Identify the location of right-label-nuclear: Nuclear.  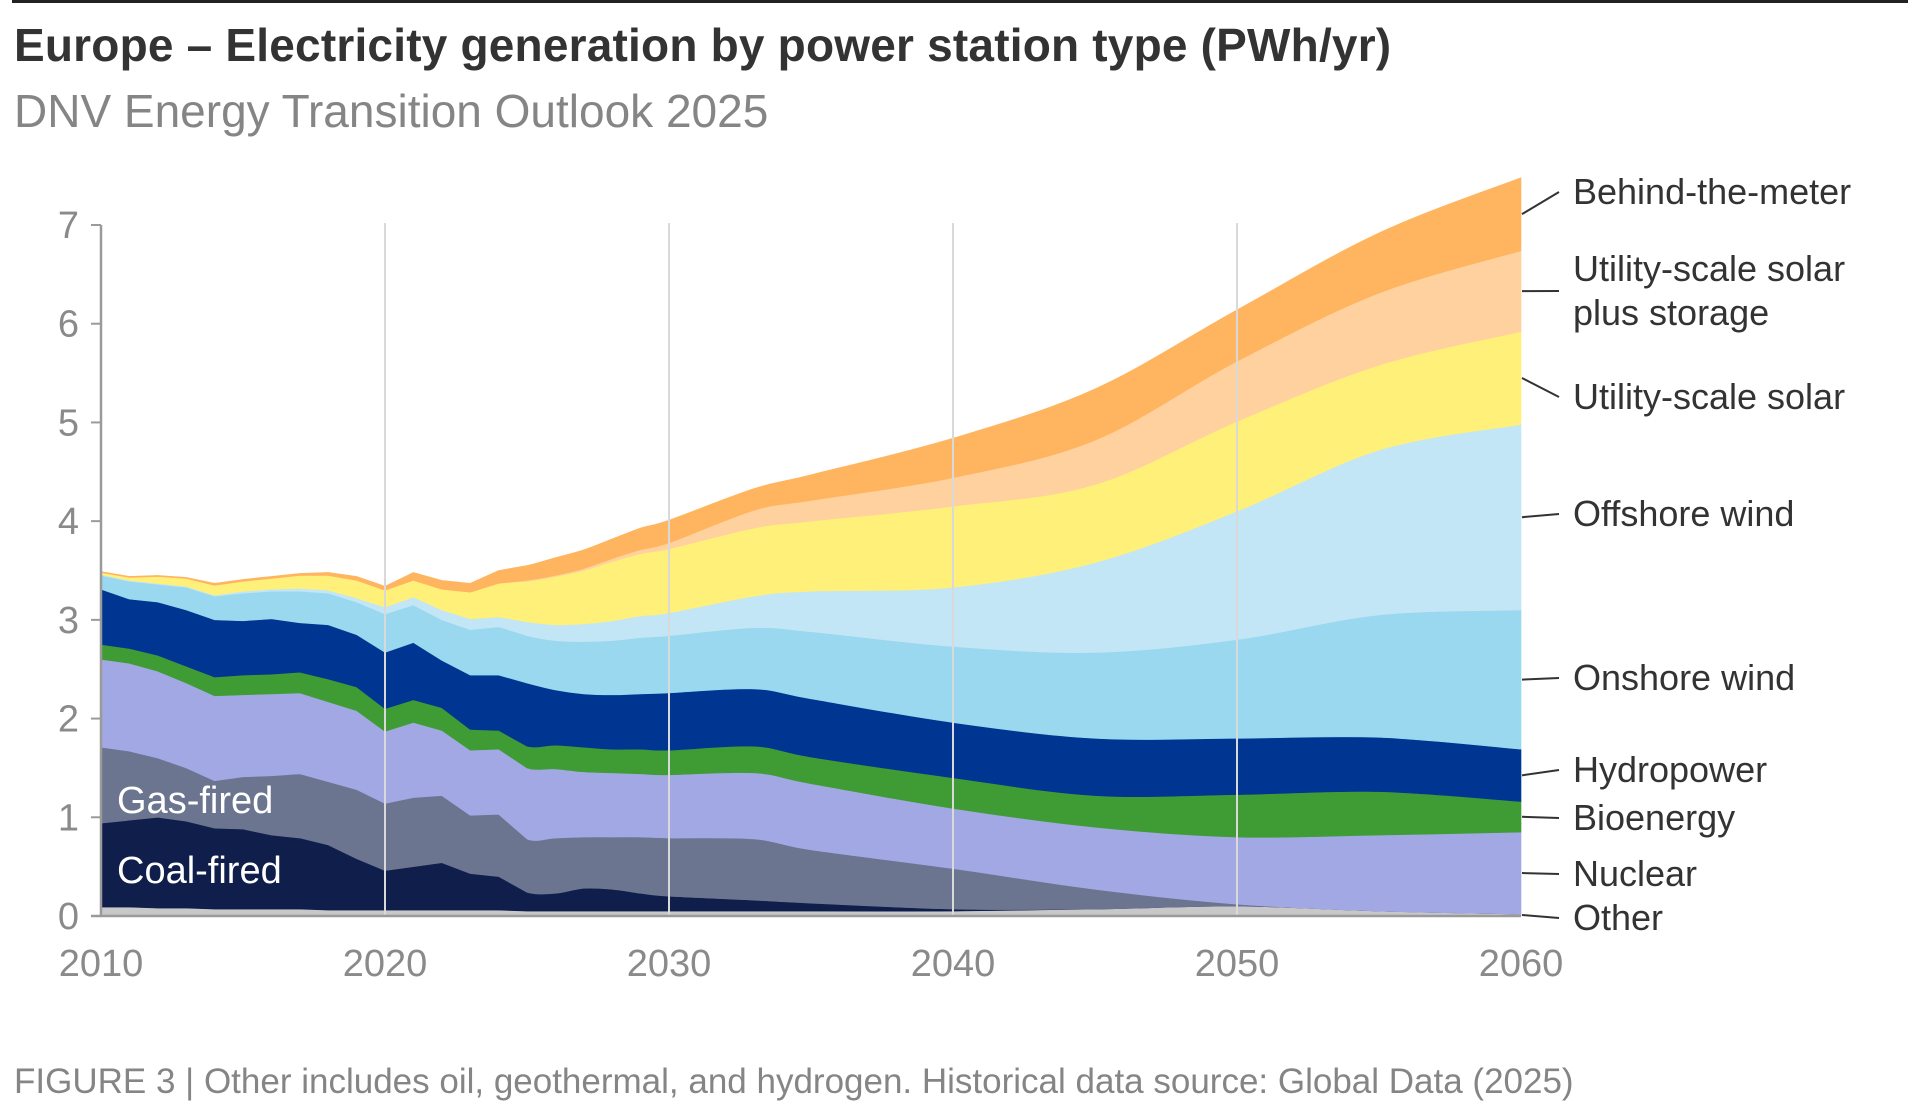
(1609, 873).